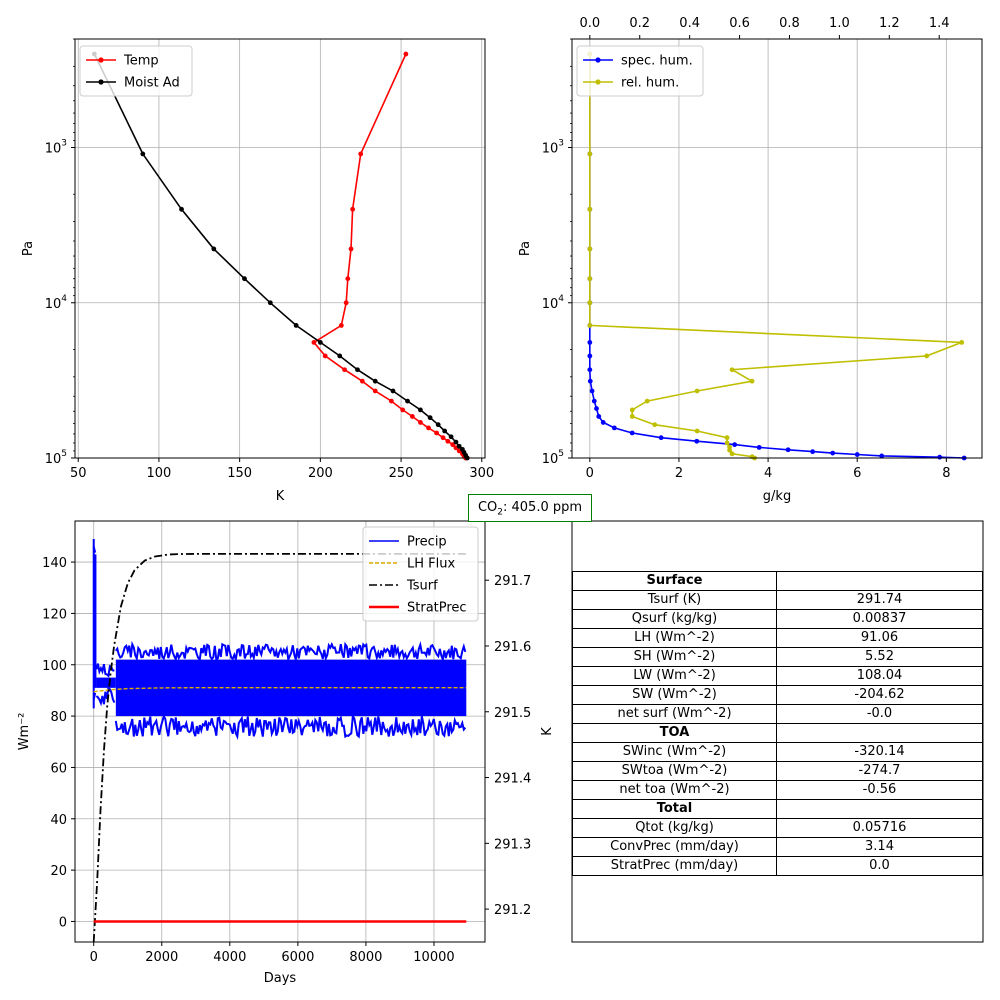 Image resolution: width=1000 pixels, height=1000 pixels. What do you see at coordinates (63, 922) in the screenshot?
I see `y-tick-label: 0` at bounding box center [63, 922].